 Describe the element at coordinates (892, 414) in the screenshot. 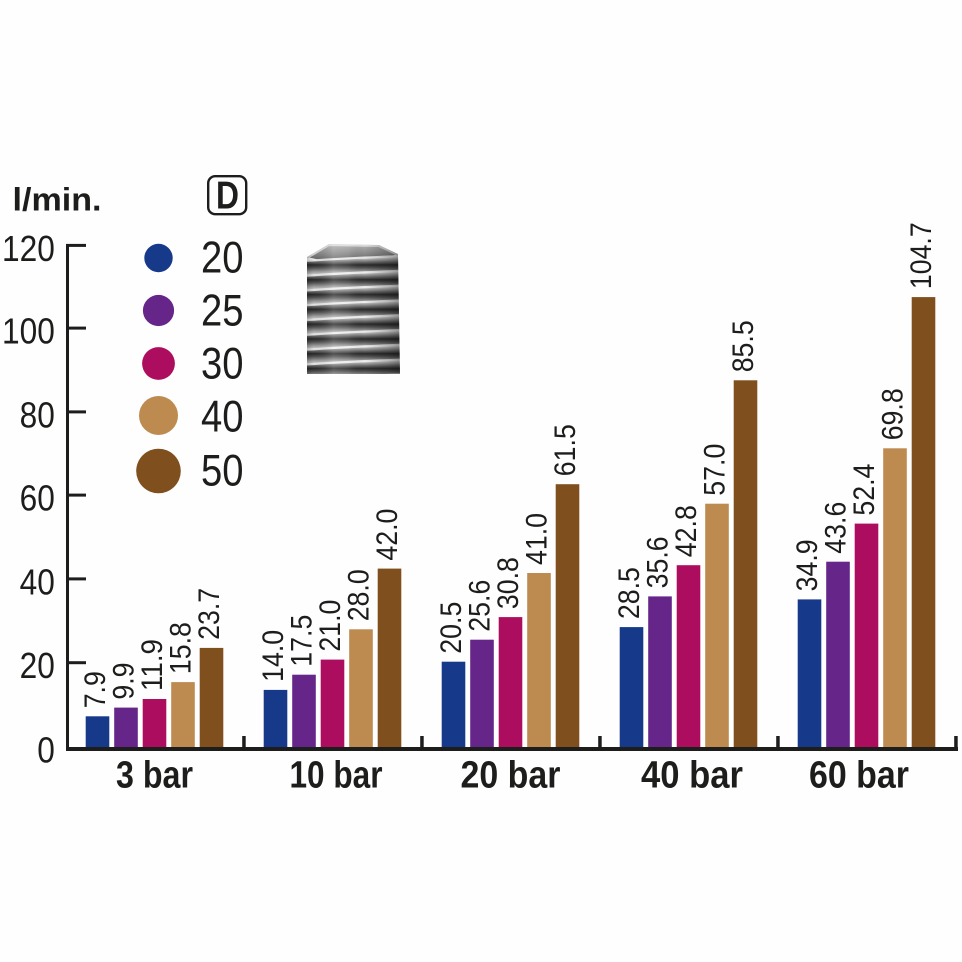

I see `svg-text: 69.8` at that location.